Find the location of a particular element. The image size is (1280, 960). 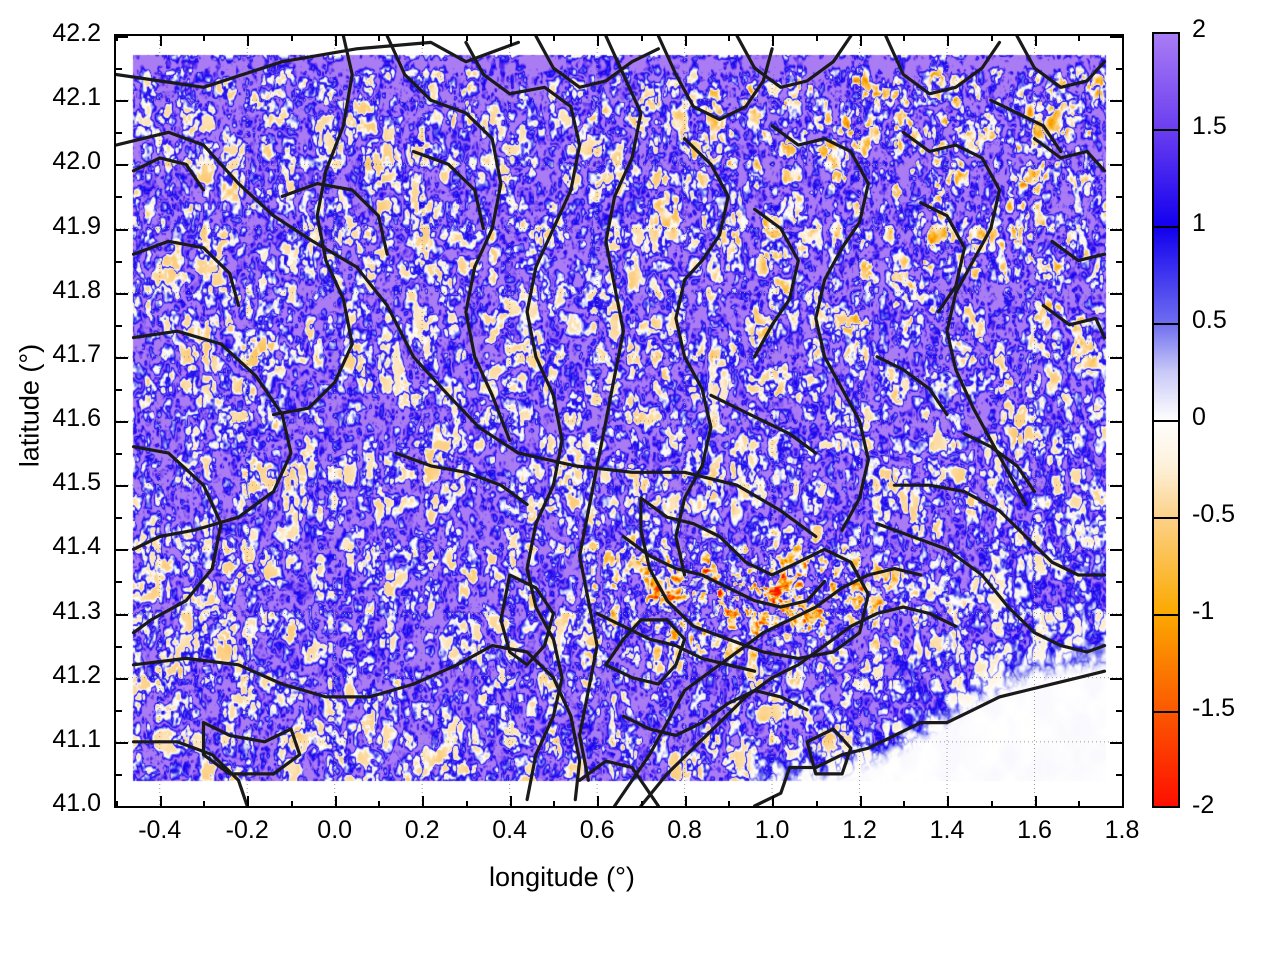

y-tick-label: 42.2 is located at coordinates (76, 33).